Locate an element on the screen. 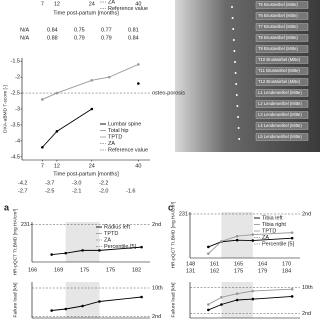 The image size is (320, 320). x-axis-label: Time post-partum [months] is located at coordinates (86, 13).